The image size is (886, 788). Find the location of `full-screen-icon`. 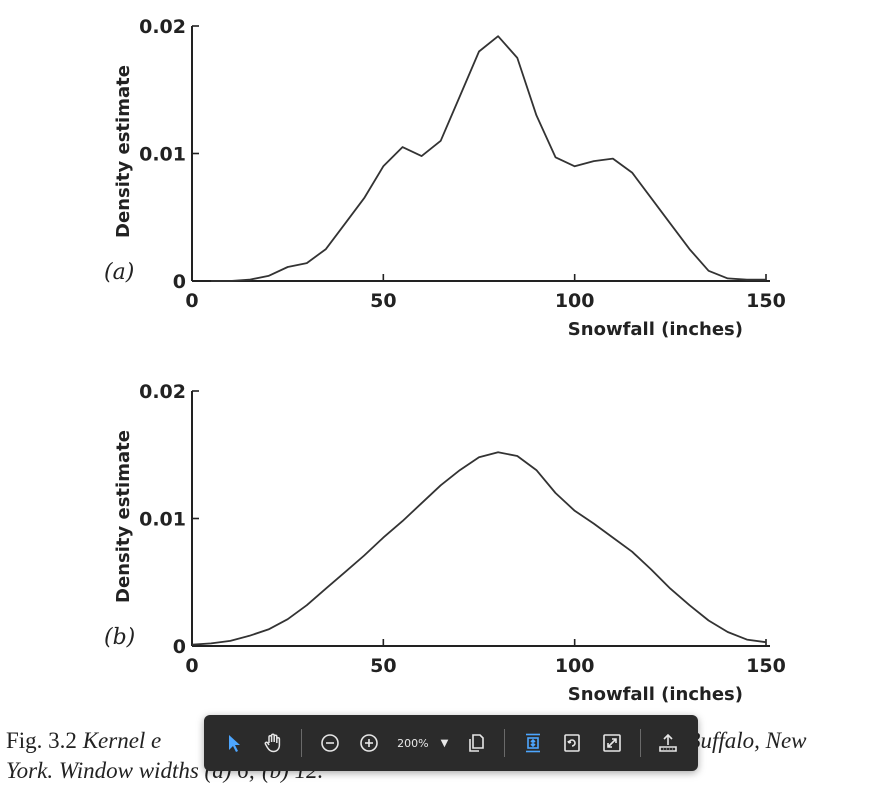

full-screen-icon is located at coordinates (611, 743).